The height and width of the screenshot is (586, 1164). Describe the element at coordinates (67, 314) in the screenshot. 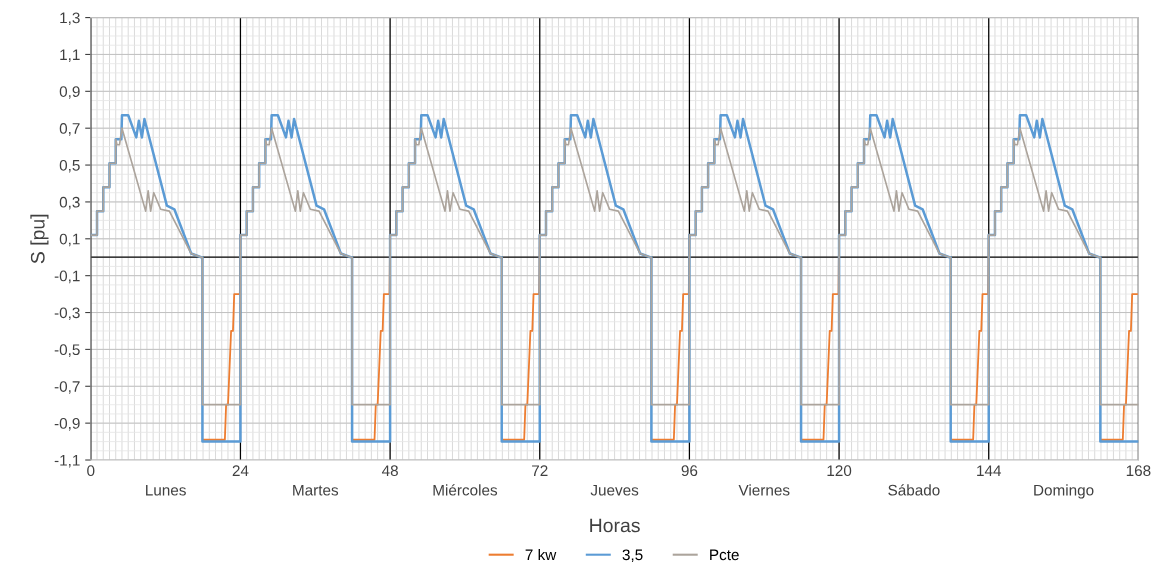

I see `y-tick-label: -0,3` at that location.